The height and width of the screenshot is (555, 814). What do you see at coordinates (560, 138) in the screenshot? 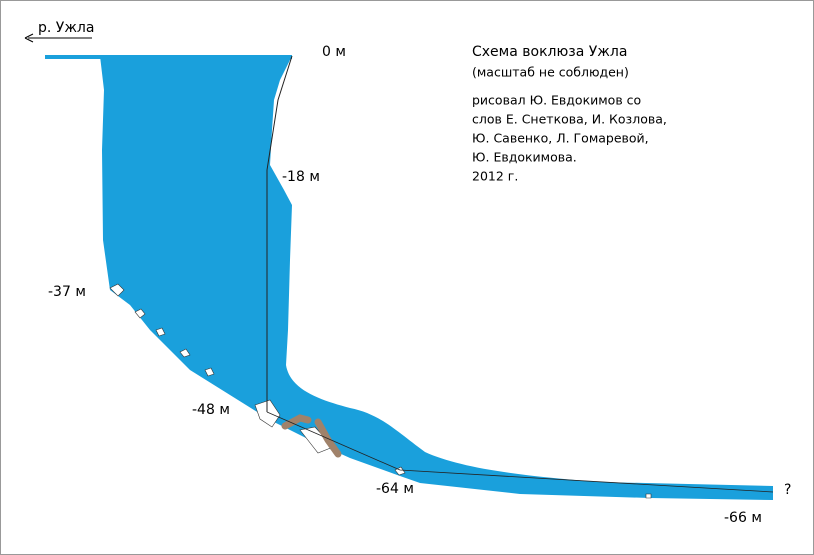
I see `credit-line: Ю. Савенко, Л. Гомаревой,` at bounding box center [560, 138].